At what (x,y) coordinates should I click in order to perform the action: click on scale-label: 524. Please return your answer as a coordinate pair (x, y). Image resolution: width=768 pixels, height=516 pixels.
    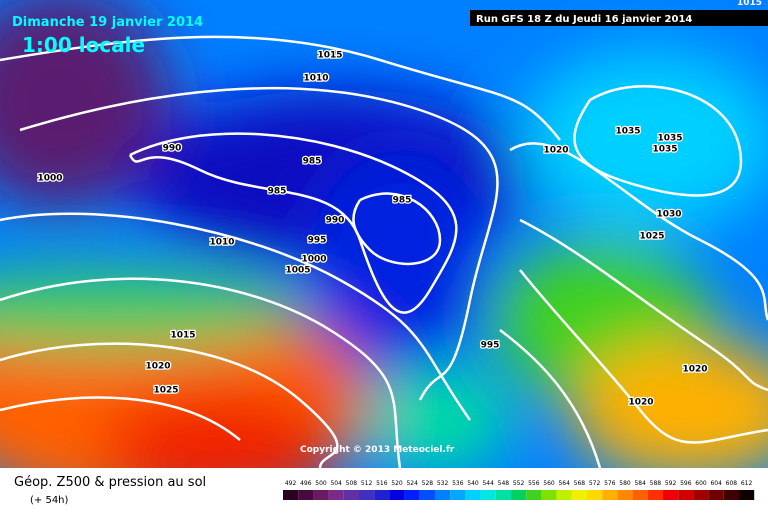
    Looking at the image, I should click on (412, 483).